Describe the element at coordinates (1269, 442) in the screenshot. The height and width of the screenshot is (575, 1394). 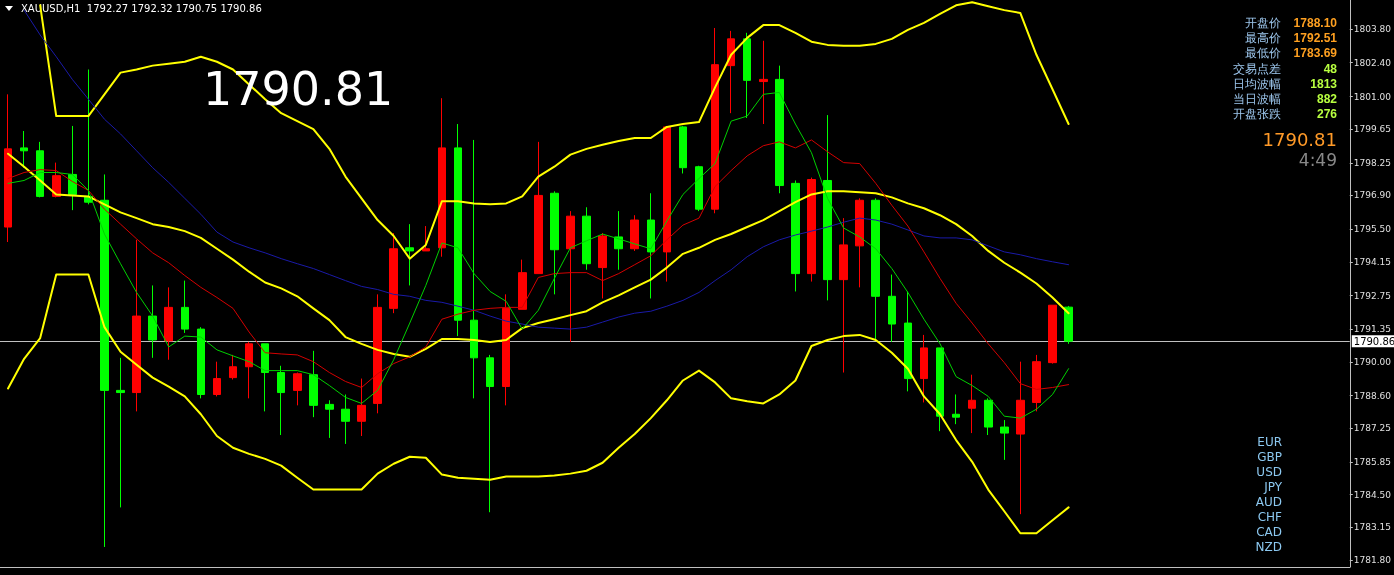
I see `text: EUR` at that location.